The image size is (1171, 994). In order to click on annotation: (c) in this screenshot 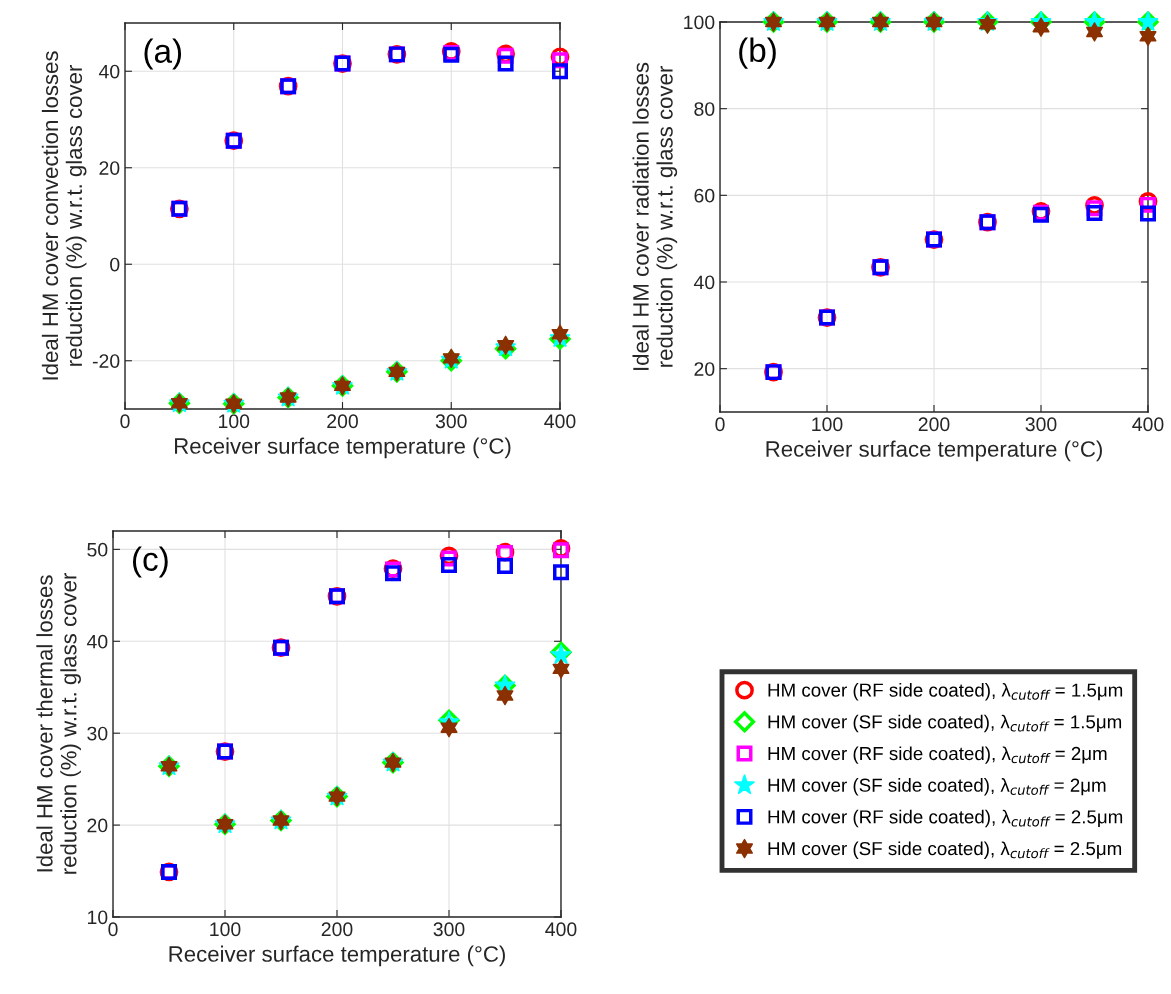, I will do `click(150, 562)`.